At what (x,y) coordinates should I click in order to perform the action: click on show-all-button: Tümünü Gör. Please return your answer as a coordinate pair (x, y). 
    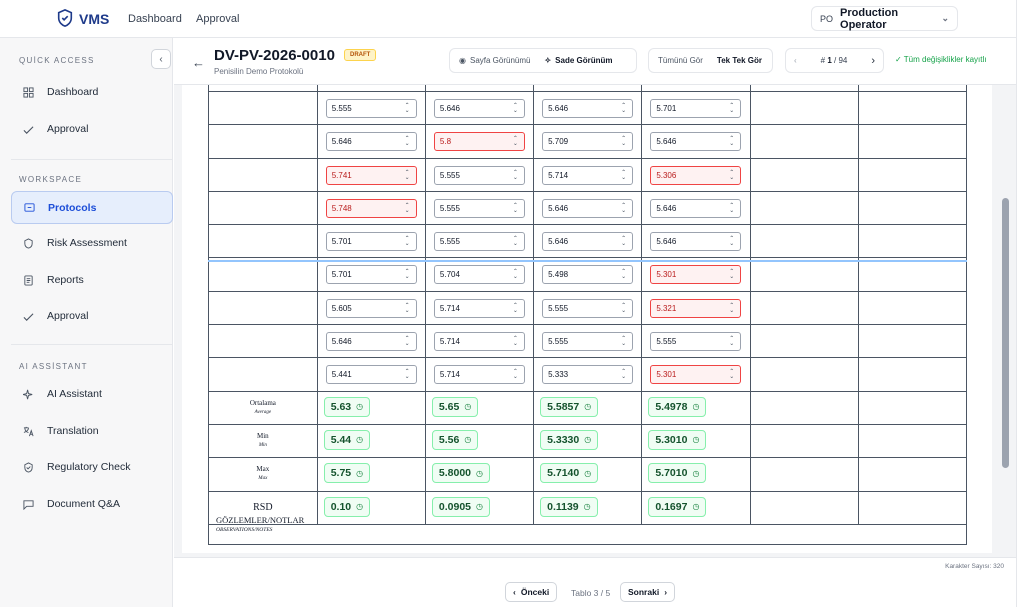
    Looking at the image, I should click on (680, 60).